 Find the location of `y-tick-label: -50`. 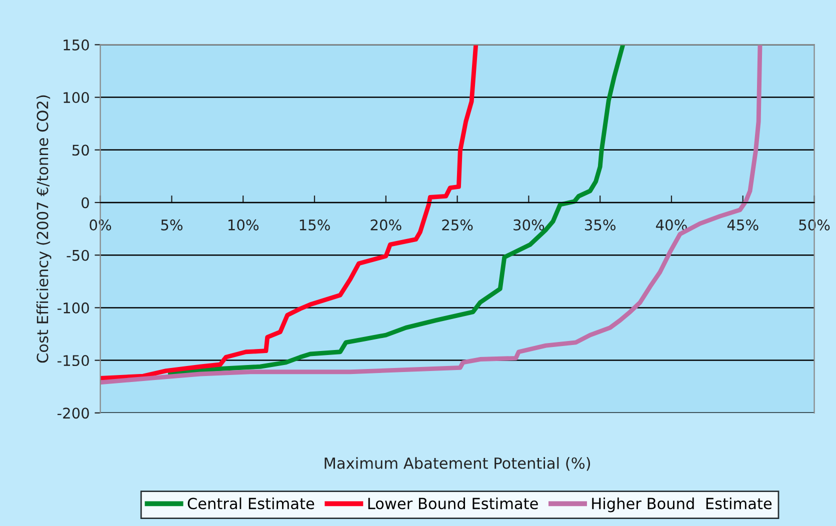

y-tick-label: -50 is located at coordinates (77, 255).